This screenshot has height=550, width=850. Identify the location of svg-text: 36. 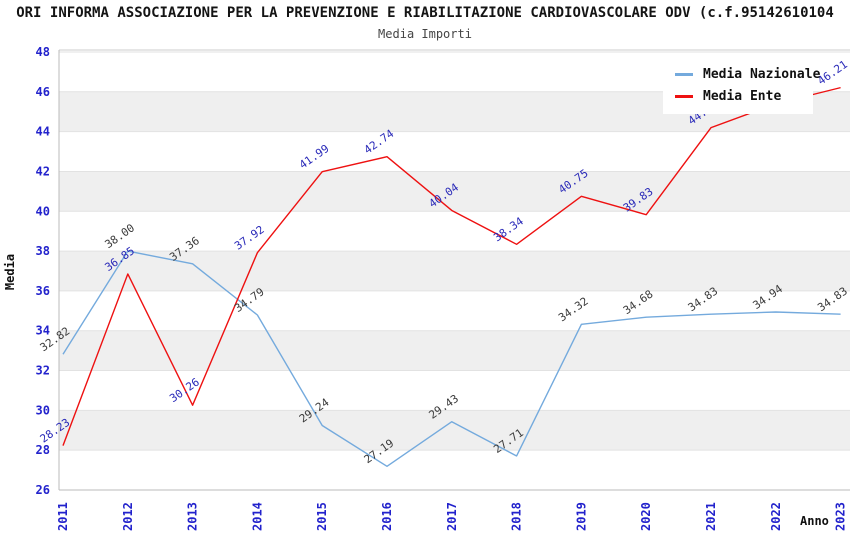
(43, 291).